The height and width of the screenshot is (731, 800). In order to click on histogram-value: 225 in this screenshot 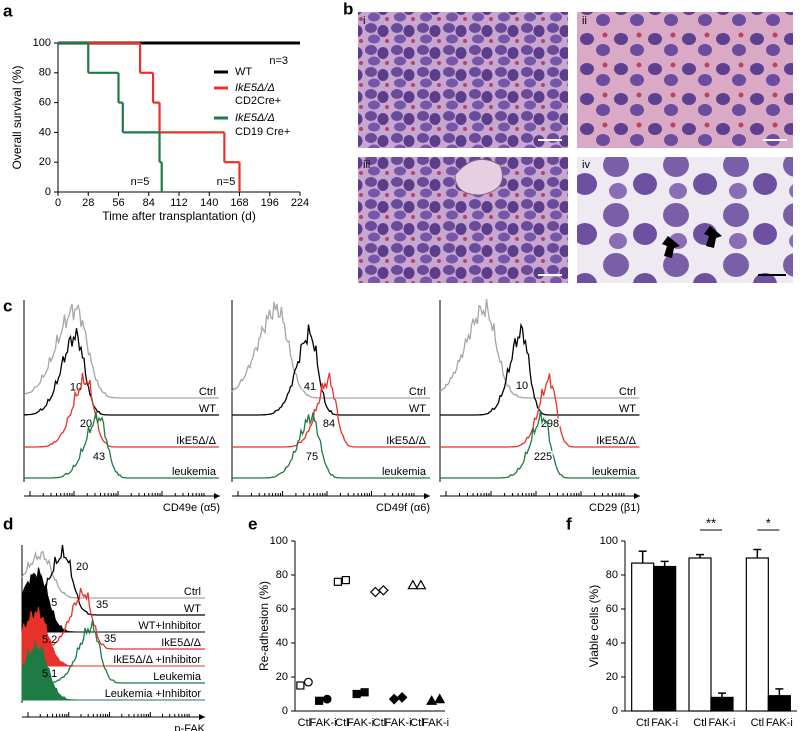, I will do `click(543, 457)`.